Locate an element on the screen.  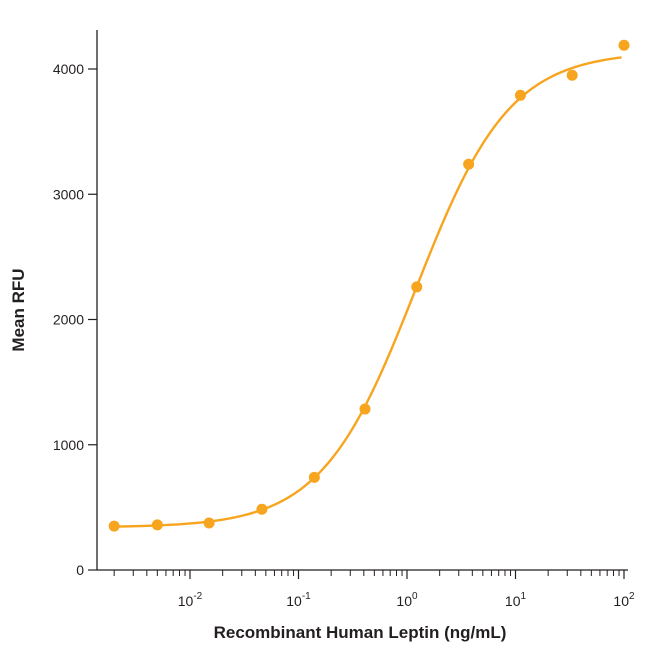
x-tick-label: 10² is located at coordinates (624, 600).